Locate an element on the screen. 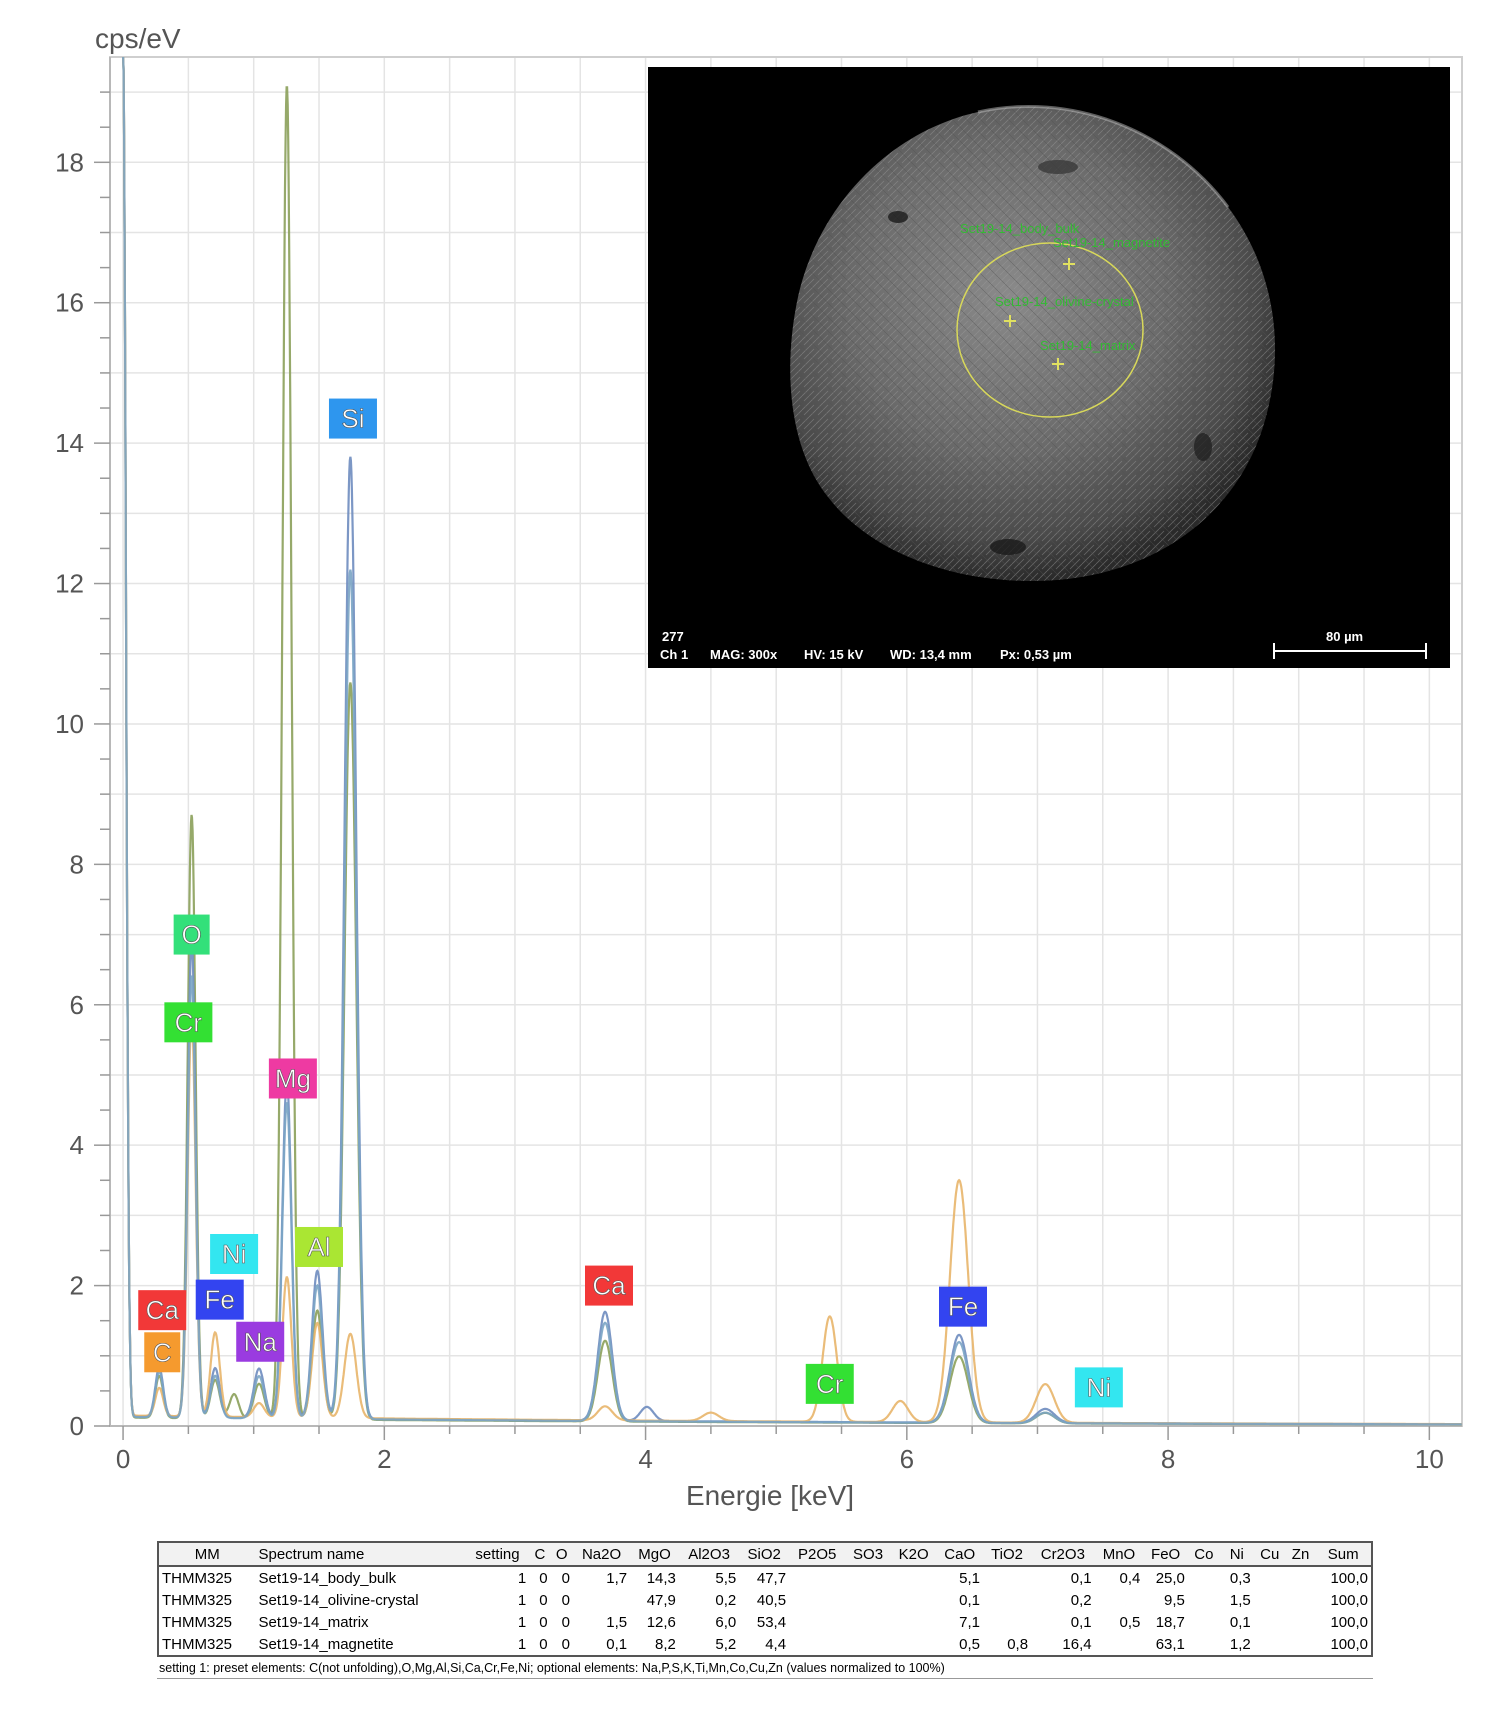  y-tick-label: 10 is located at coordinates (69, 724).